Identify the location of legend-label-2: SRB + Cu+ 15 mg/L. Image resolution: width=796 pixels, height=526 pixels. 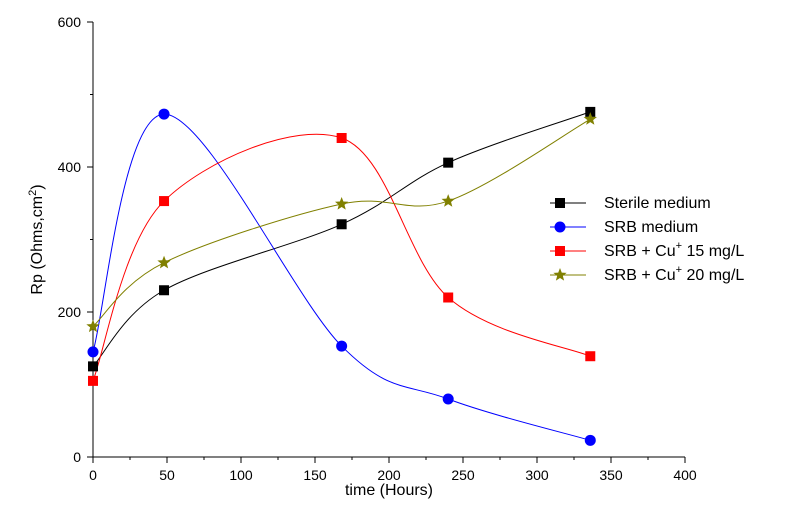
(674, 250).